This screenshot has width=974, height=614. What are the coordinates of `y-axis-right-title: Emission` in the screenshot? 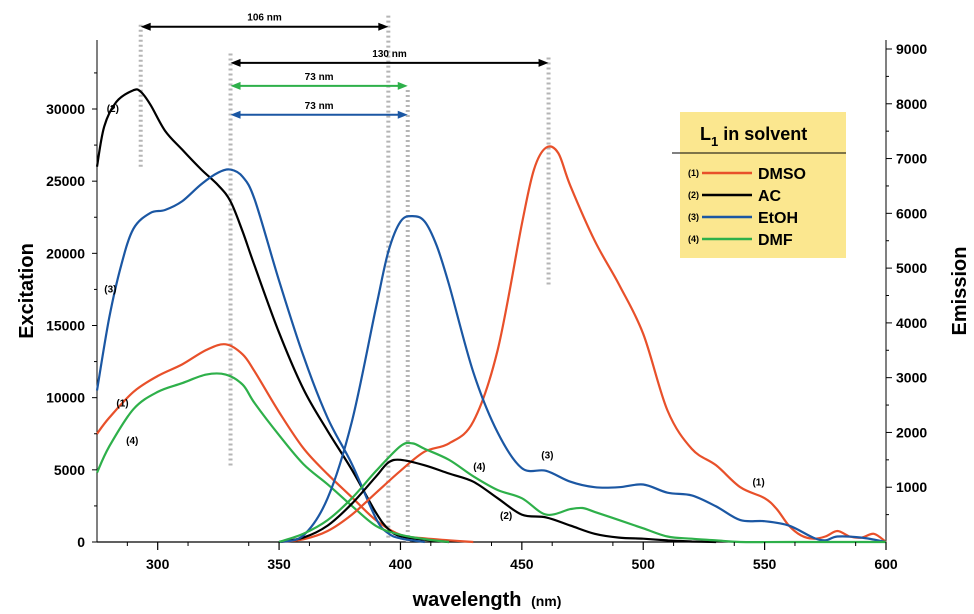 It's located at (960, 291).